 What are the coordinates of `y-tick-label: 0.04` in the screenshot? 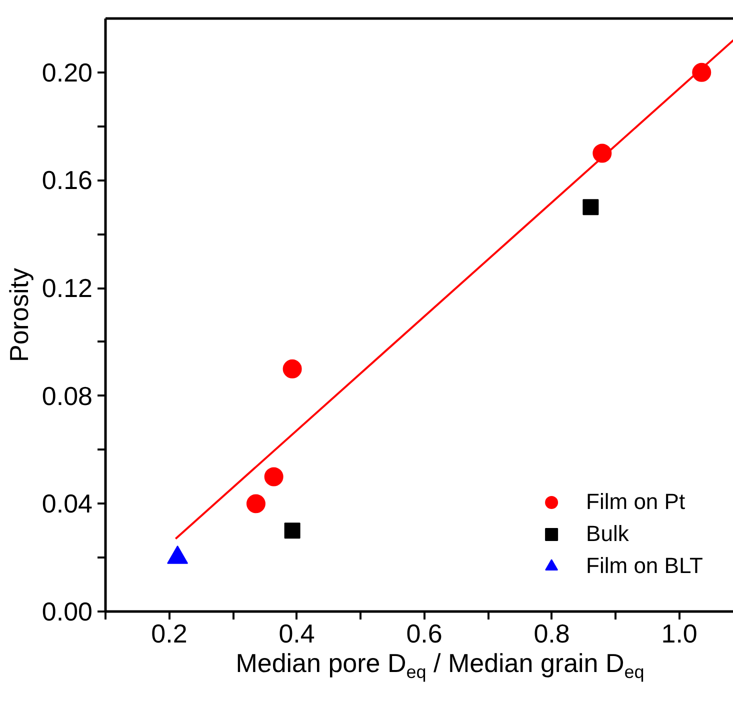 It's located at (67, 503).